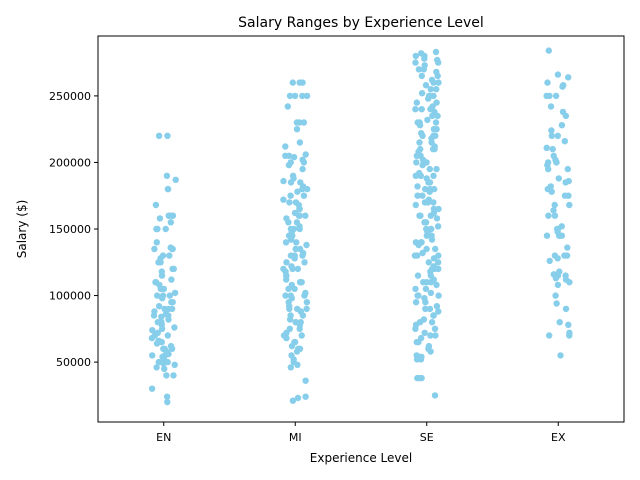  I want to click on x-axis-label: Experience Level, so click(361, 458).